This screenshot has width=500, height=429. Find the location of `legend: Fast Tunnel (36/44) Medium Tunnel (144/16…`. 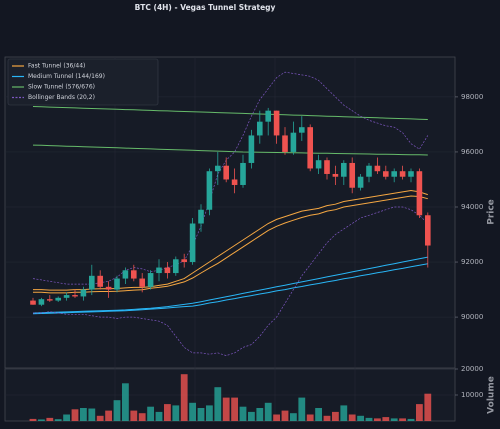

legend: Fast Tunnel (36/44) Medium Tunnel (144/16… is located at coordinates (83, 82).